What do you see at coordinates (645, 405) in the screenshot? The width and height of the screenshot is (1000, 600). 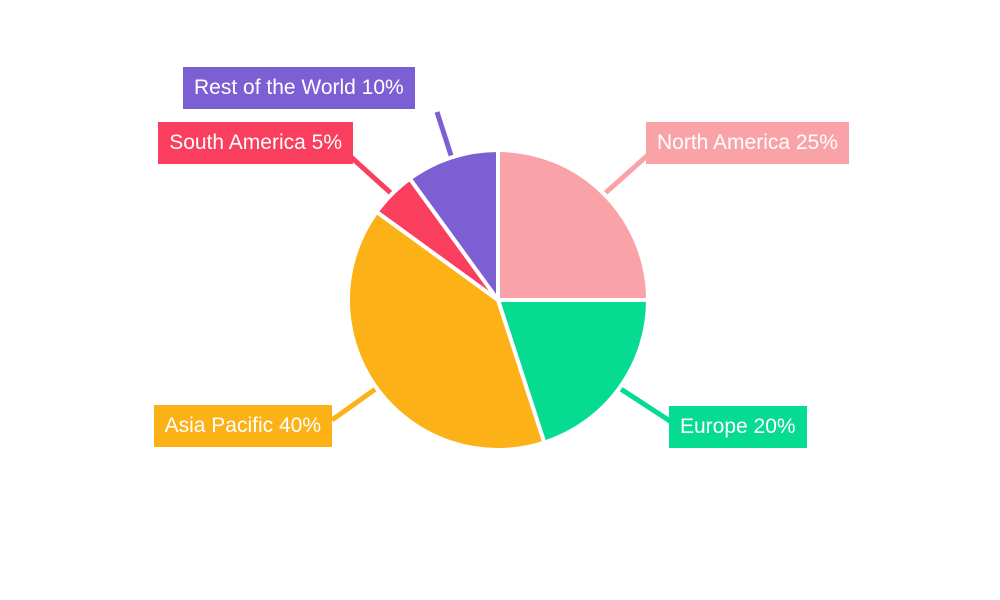 I see `leader-line-europe` at bounding box center [645, 405].